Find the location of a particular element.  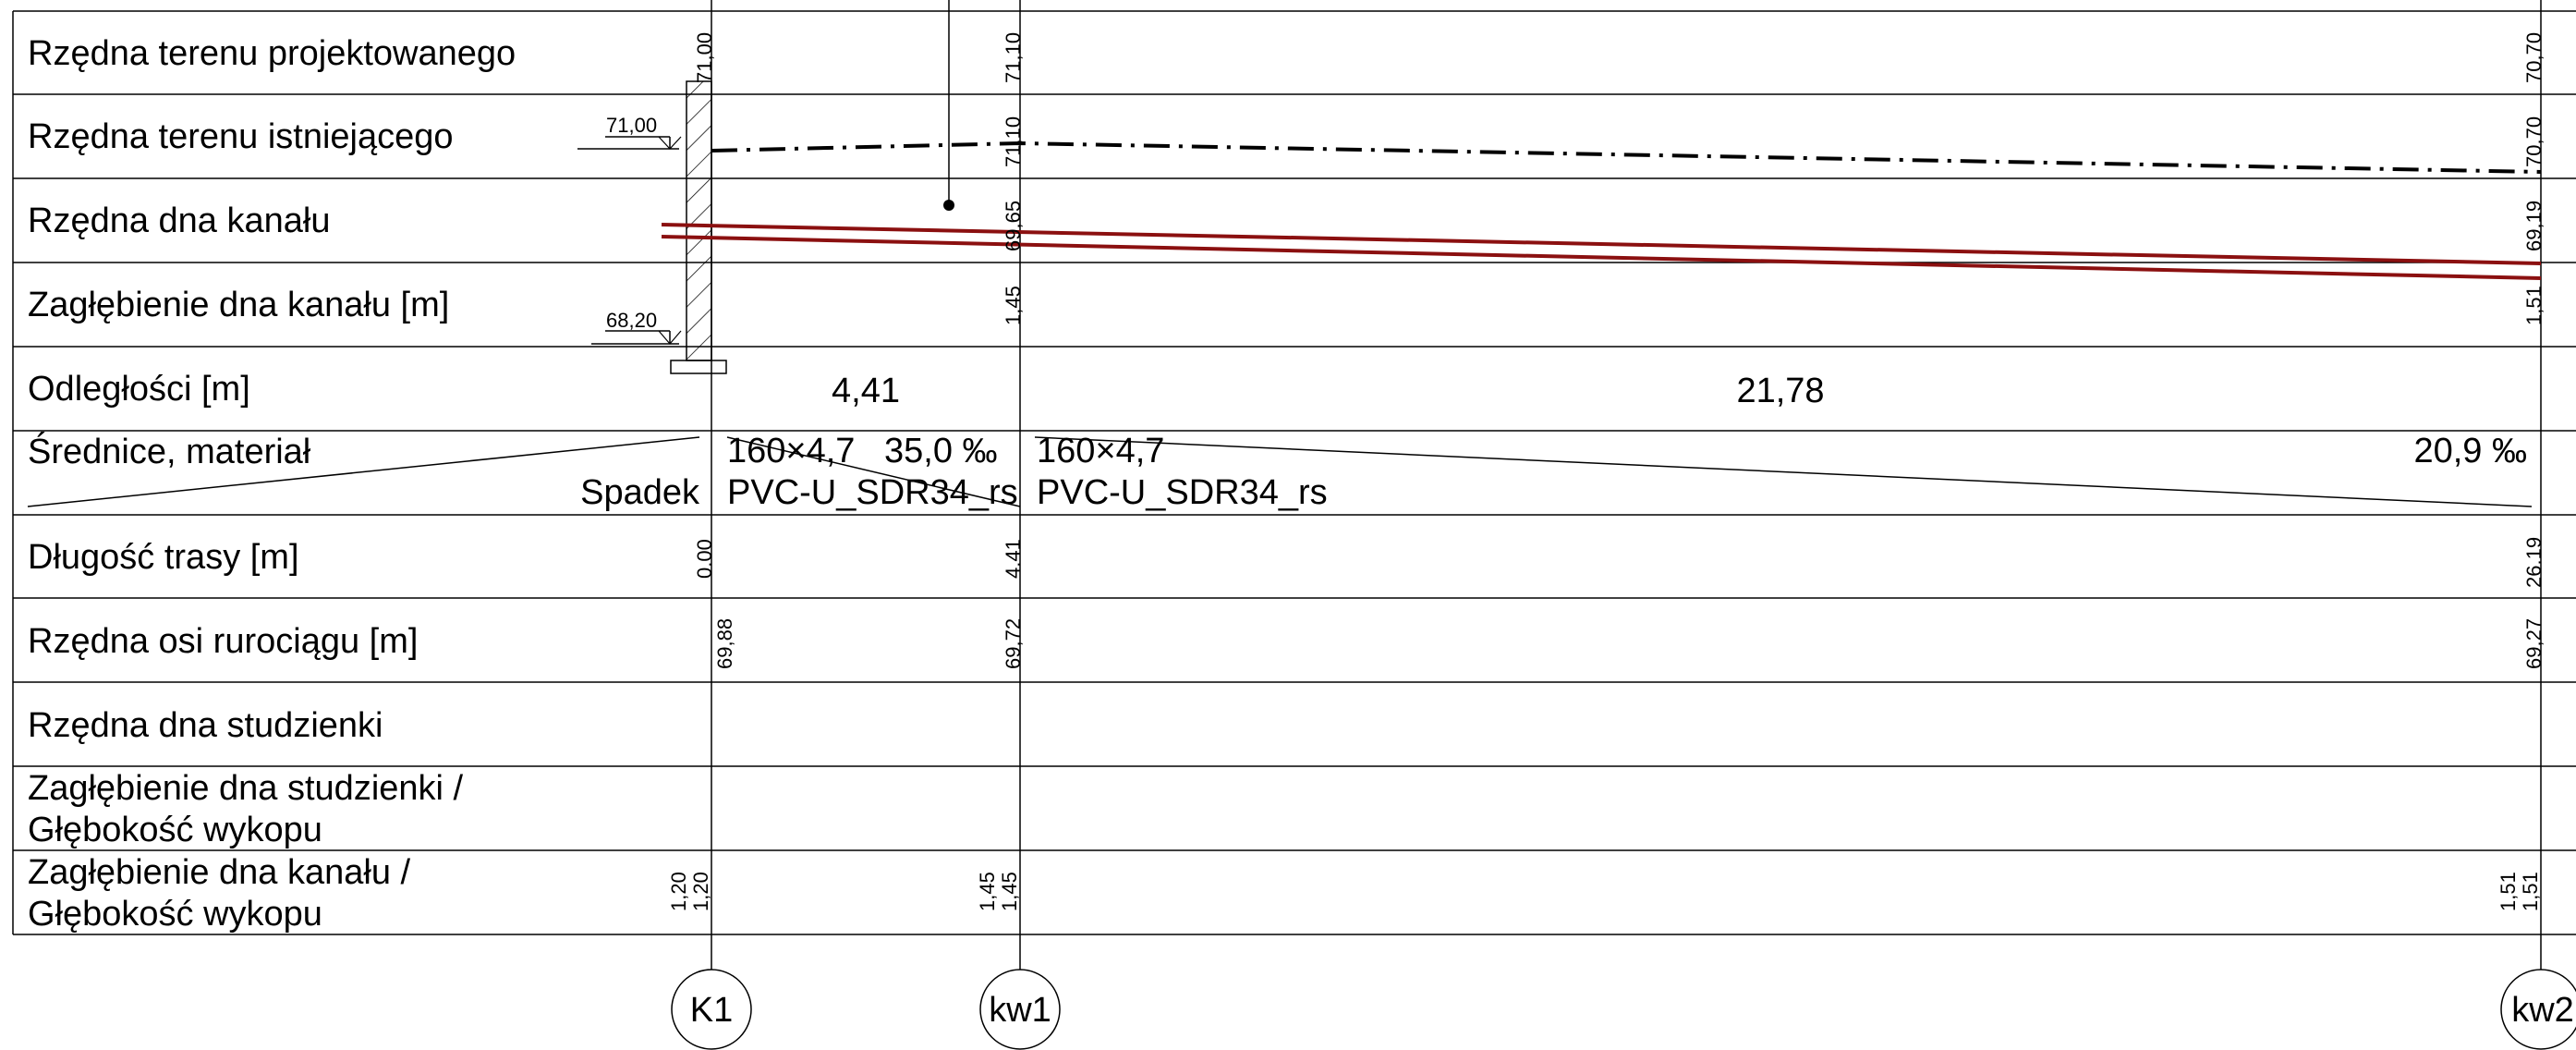

existing-terrain-kw1: 71,10 is located at coordinates (1014, 142).